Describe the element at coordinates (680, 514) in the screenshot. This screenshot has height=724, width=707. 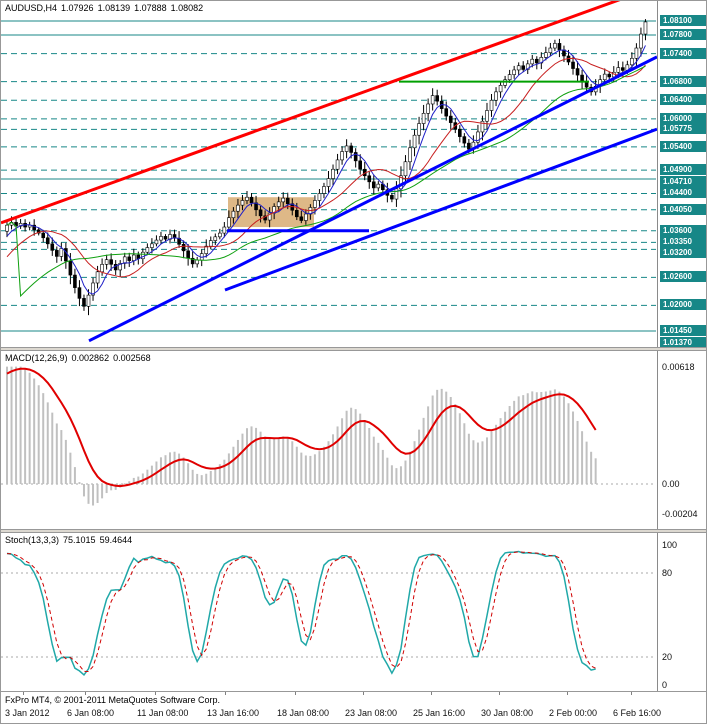
I see `indicator-scale-label: -0.00204` at that location.